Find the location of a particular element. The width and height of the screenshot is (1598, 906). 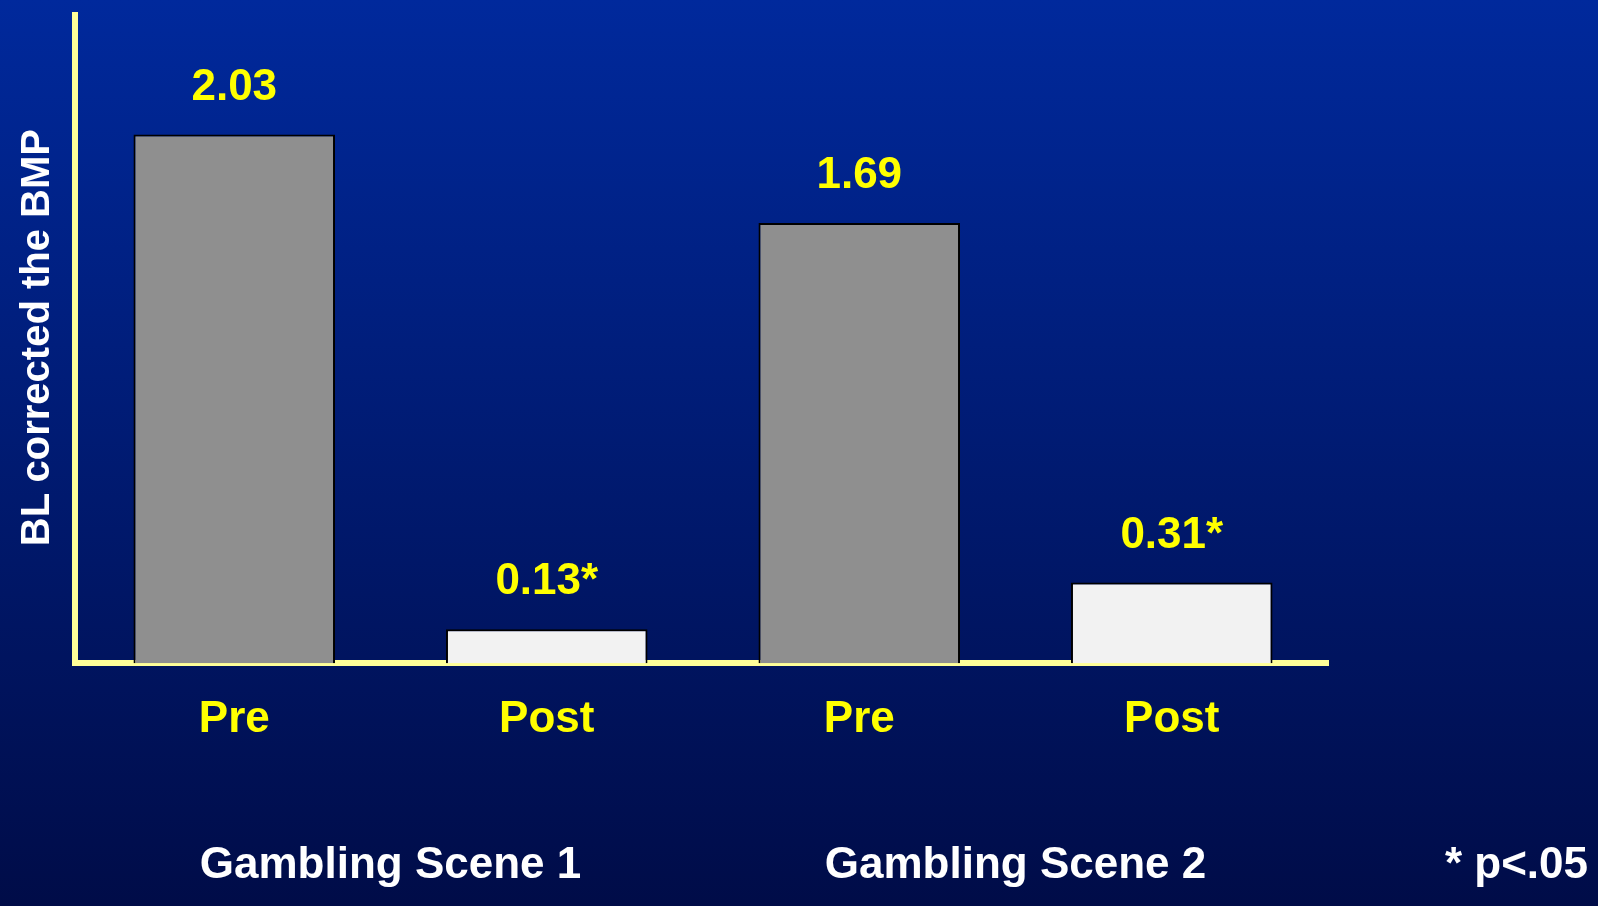

data-label: 2.03 is located at coordinates (234, 84).